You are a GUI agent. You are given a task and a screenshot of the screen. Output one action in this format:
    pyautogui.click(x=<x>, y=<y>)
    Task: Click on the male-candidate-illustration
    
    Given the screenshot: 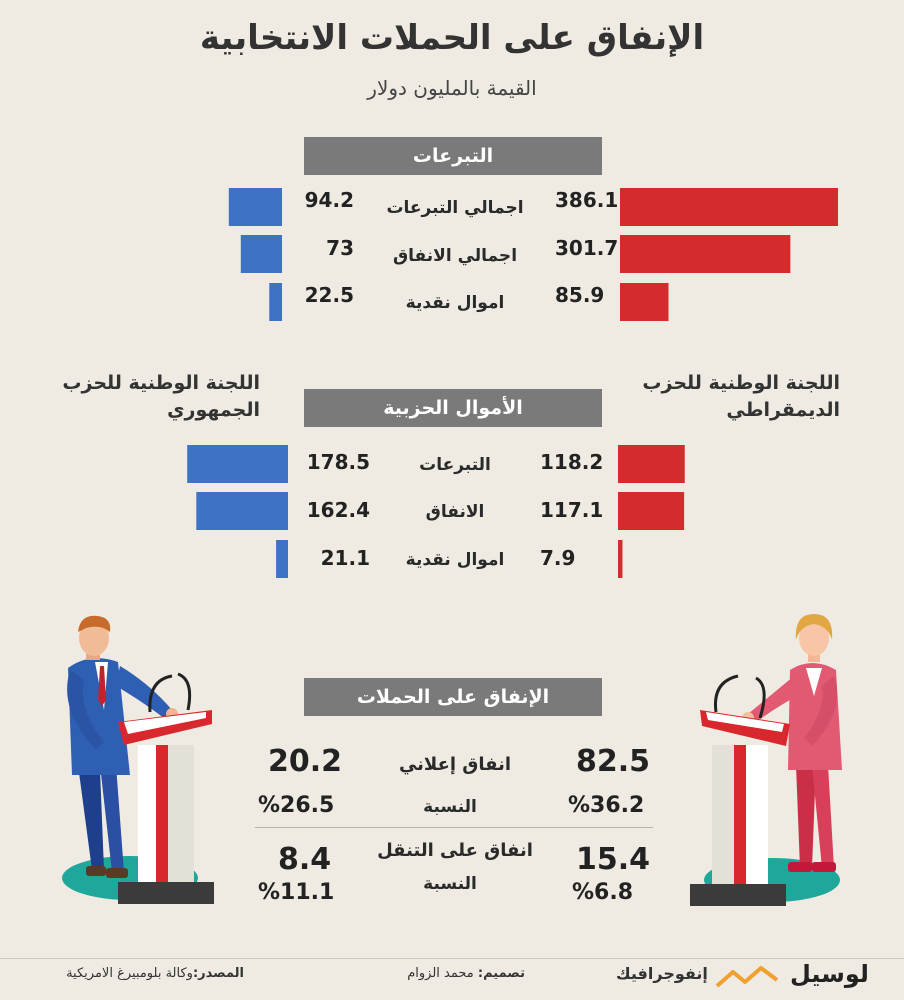 What is the action you would take?
    pyautogui.click(x=138, y=759)
    